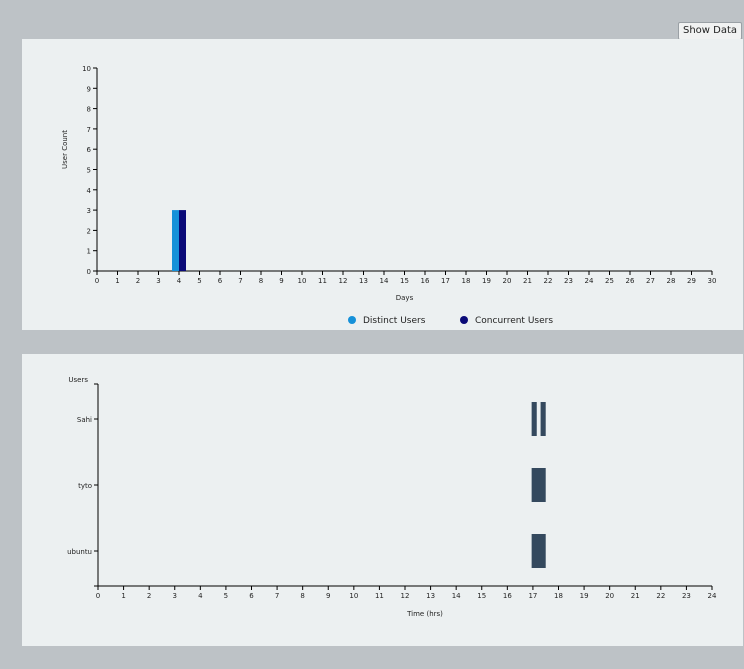 This screenshot has width=744, height=669. I want to click on y-tick-label: 7, so click(89, 130).